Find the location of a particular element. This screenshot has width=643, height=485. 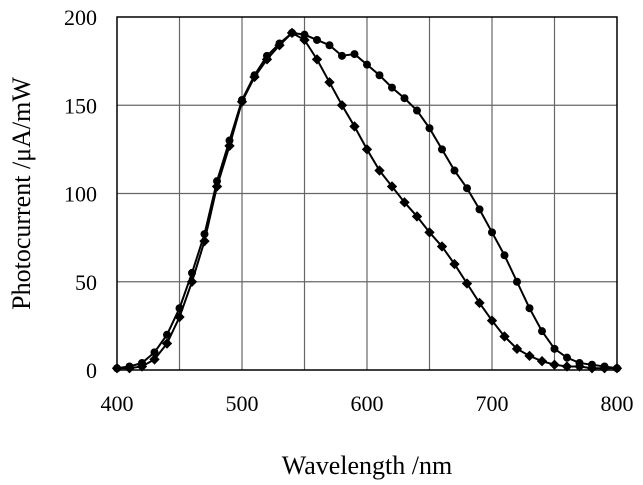

x-tick-label: 500 is located at coordinates (242, 403).